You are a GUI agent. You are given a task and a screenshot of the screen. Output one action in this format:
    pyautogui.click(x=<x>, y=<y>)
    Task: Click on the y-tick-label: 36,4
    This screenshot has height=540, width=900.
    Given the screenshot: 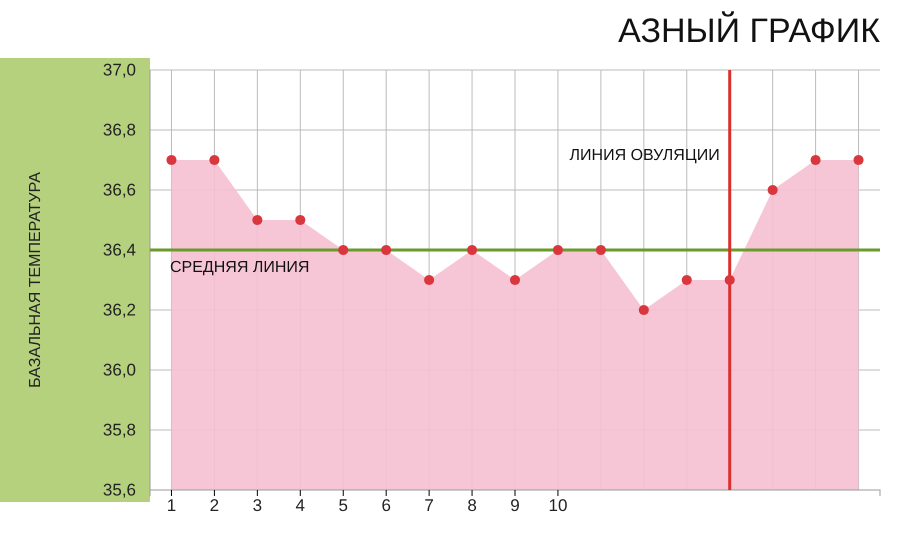 What is the action you would take?
    pyautogui.click(x=119, y=250)
    